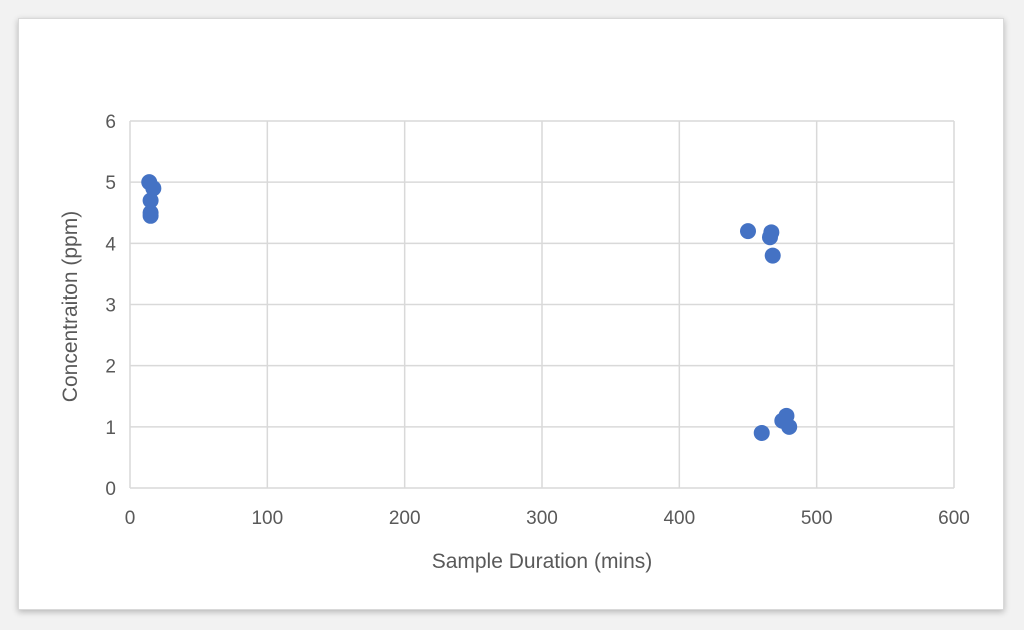 This screenshot has height=630, width=1024. What do you see at coordinates (110, 244) in the screenshot?
I see `y-tick-label: 4` at bounding box center [110, 244].